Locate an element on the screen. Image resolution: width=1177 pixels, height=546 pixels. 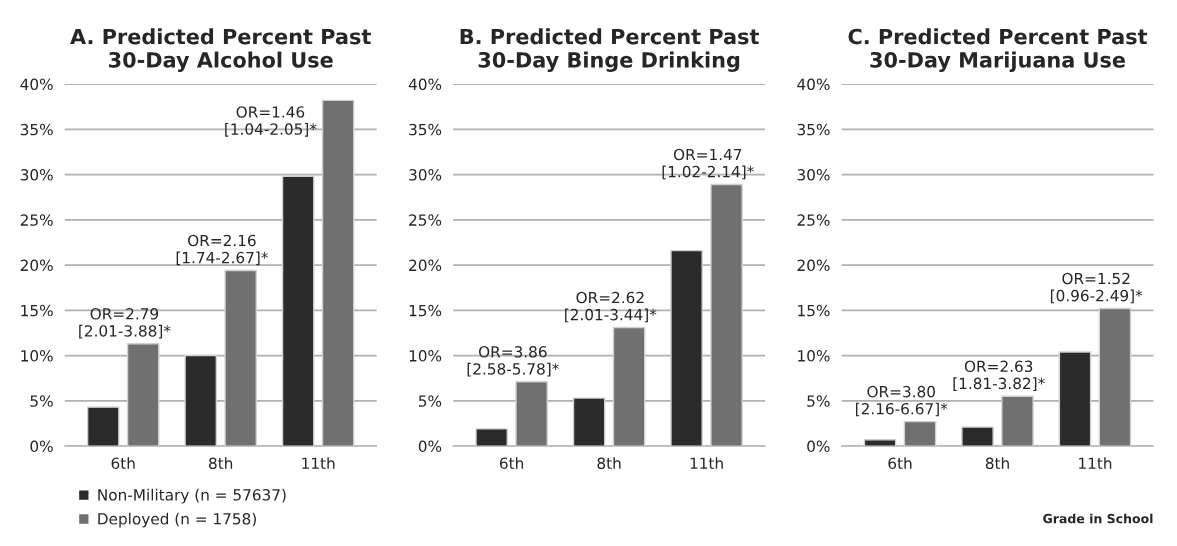
annotation: OR=2.63 [1.81-3.82]* is located at coordinates (999, 375).